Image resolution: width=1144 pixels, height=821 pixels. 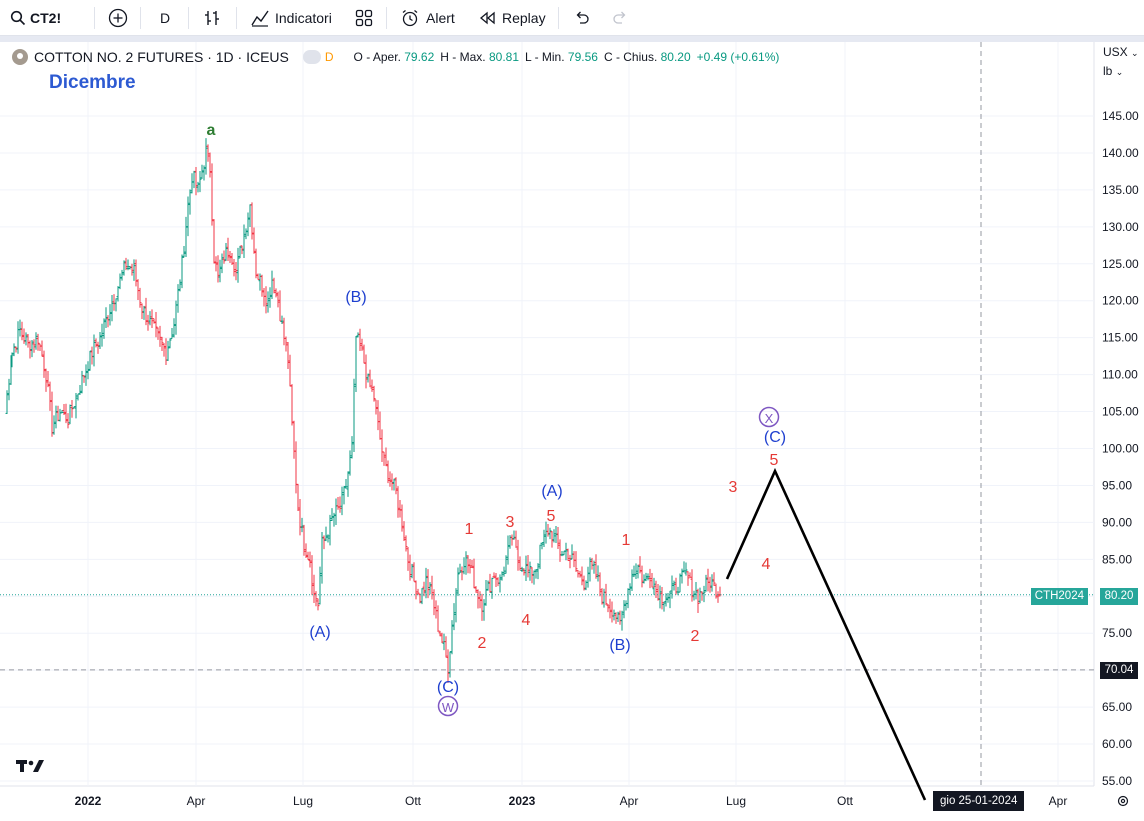 I want to click on unit-label: lb, so click(x=1108, y=71).